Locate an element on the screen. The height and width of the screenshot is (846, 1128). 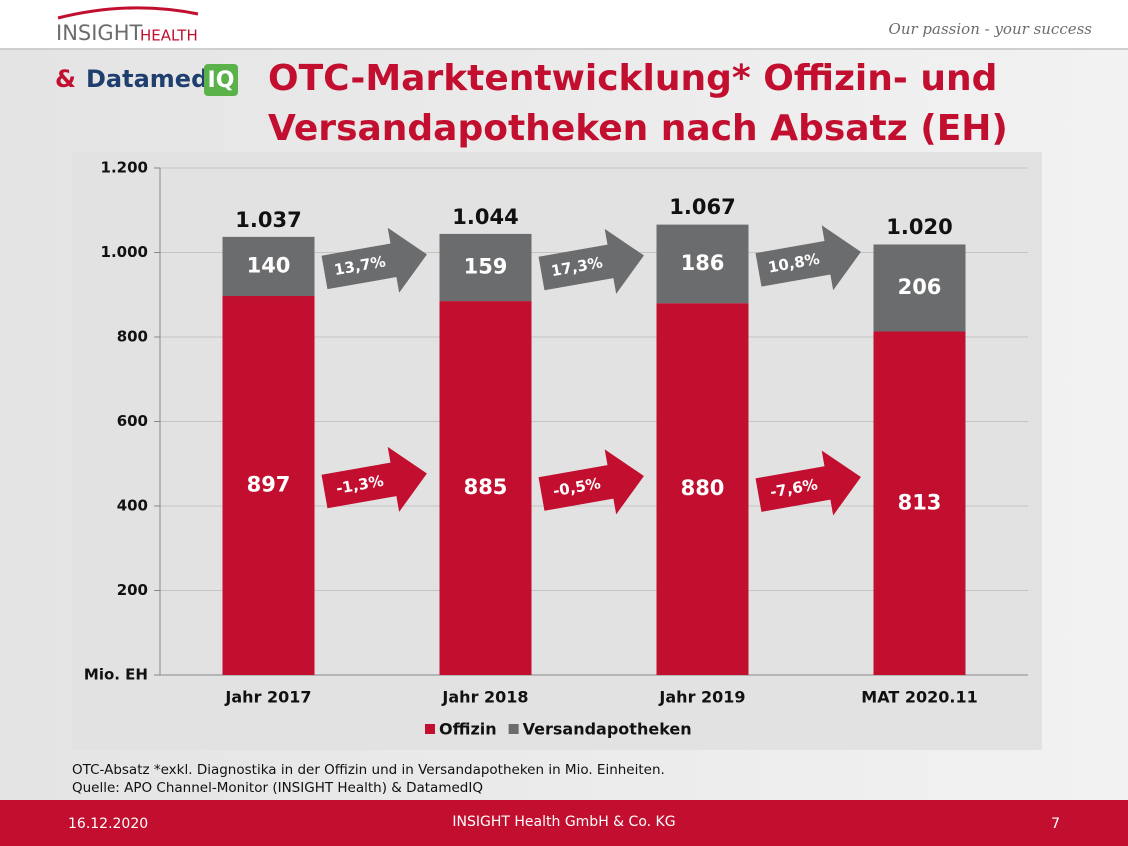
segment-label: 880 is located at coordinates (703, 488).